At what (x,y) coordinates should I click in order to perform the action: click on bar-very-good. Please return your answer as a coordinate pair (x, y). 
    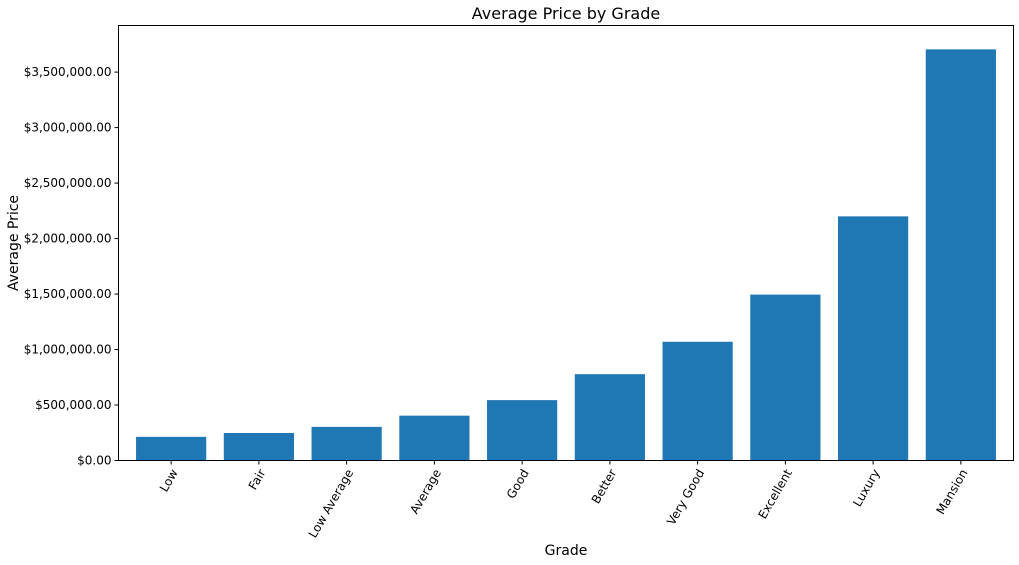
    Looking at the image, I should click on (697, 401).